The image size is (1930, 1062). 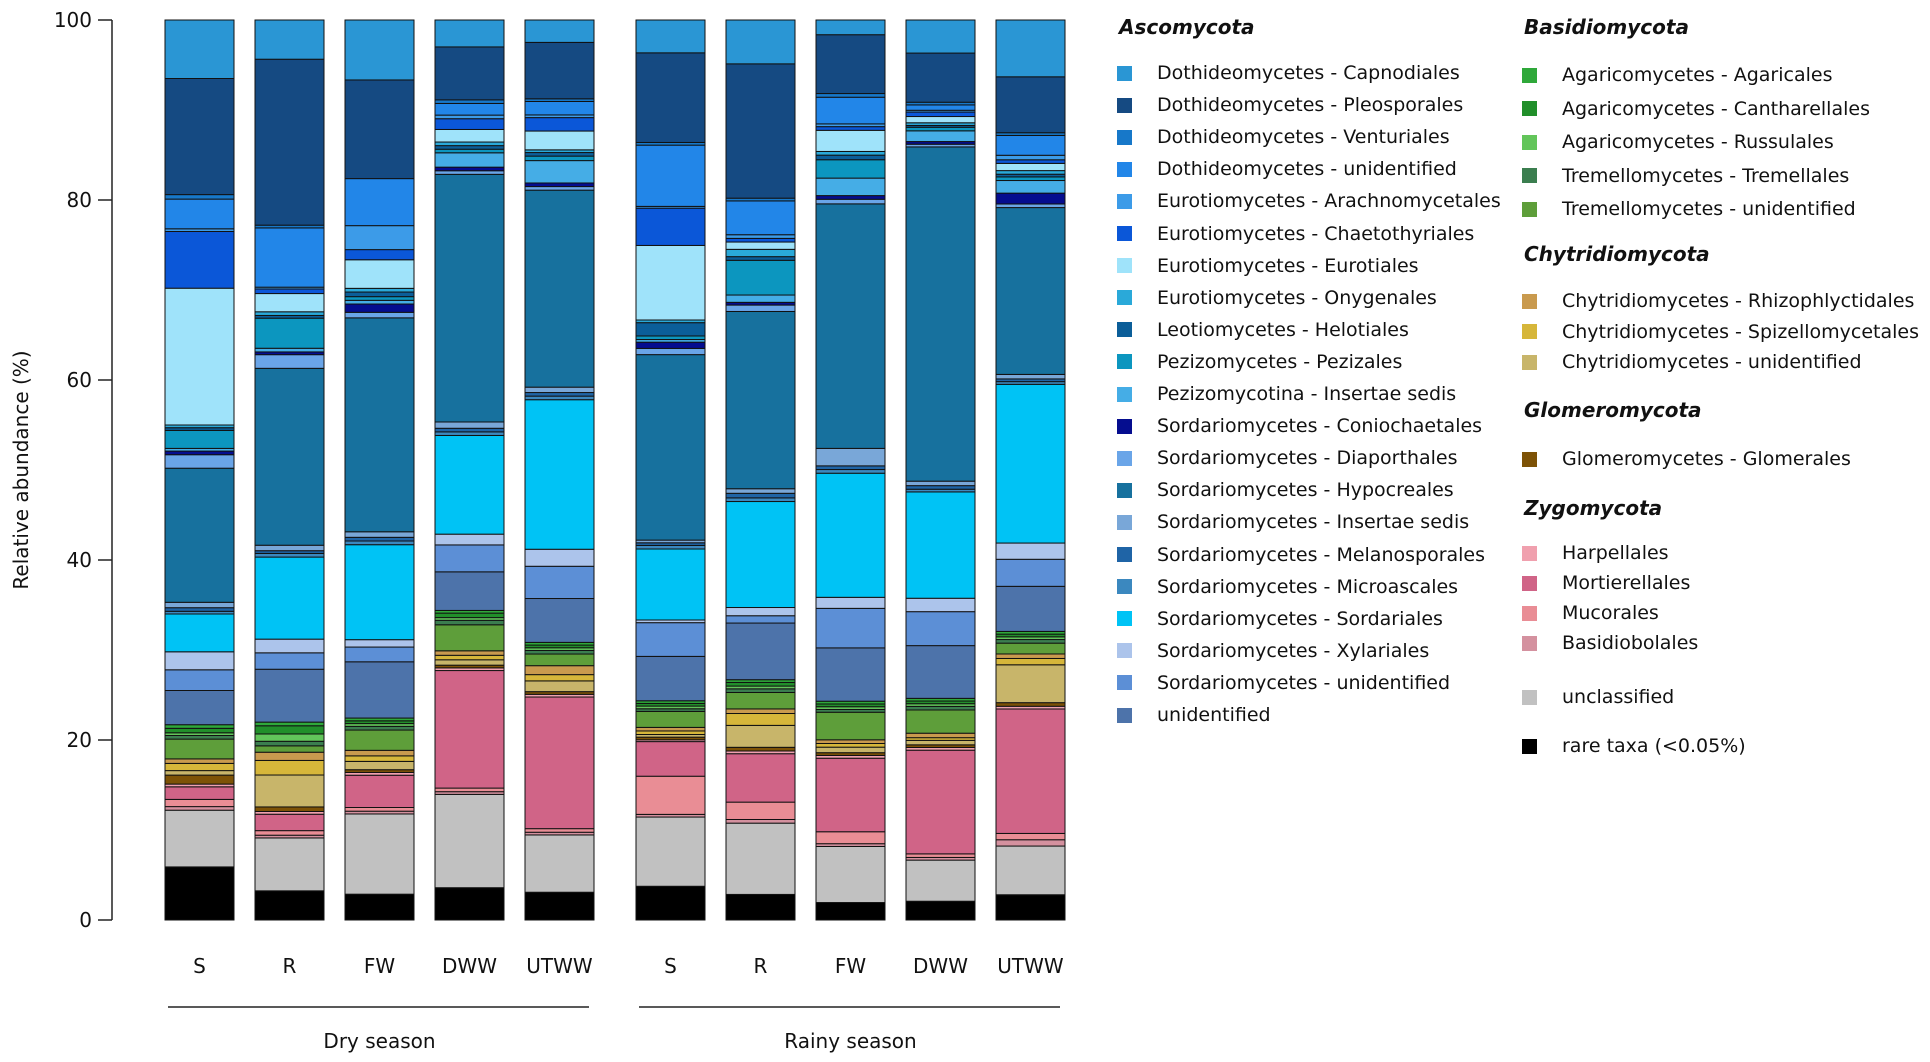 I want to click on bar-segment-xylariales, so click(x=469, y=539).